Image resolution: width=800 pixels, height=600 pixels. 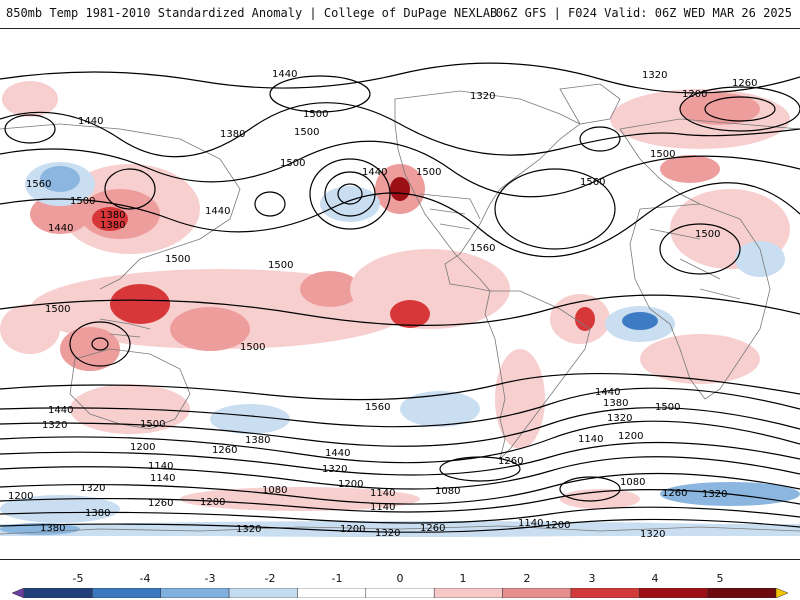 I want to click on colorbar-tick-label: 5, so click(x=720, y=578).